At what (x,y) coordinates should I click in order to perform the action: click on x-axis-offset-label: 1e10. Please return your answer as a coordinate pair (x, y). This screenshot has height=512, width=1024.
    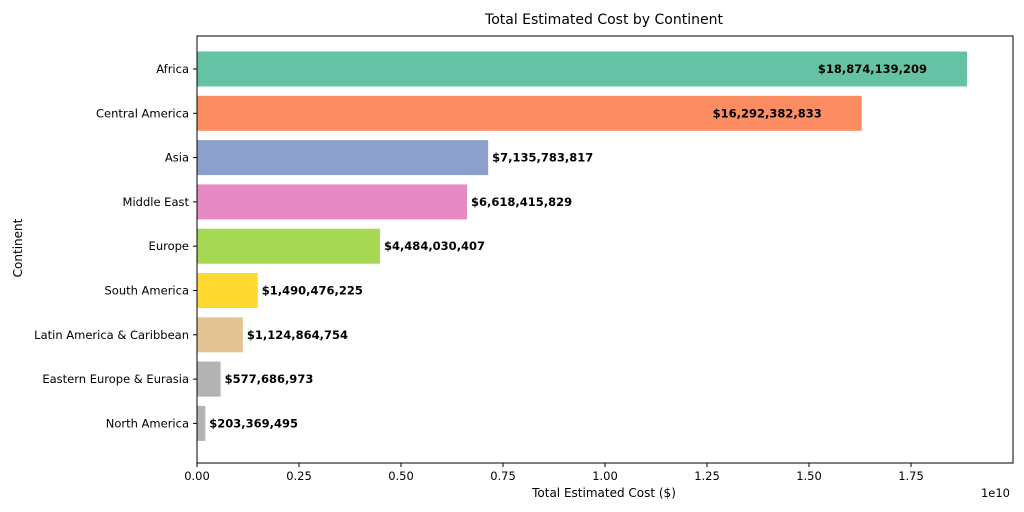
    Looking at the image, I should click on (995, 493).